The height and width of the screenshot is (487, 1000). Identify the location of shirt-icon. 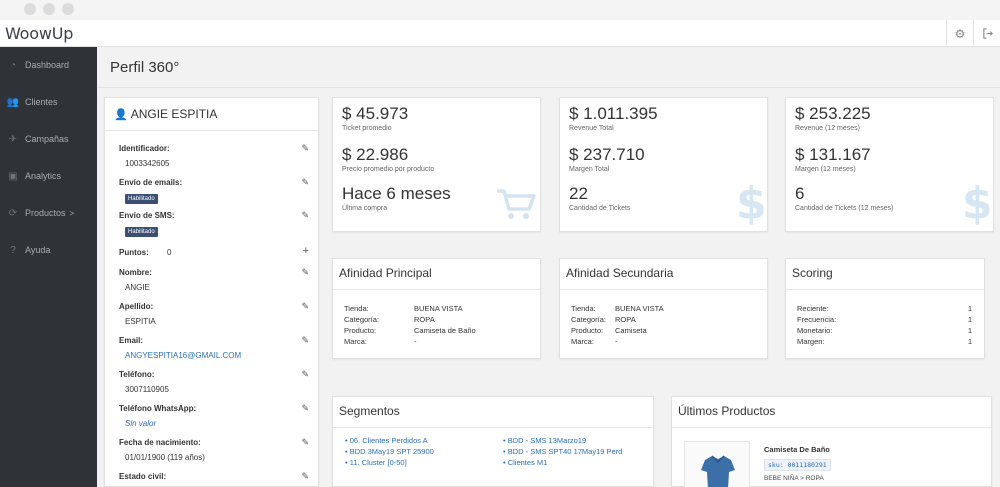
(718, 471).